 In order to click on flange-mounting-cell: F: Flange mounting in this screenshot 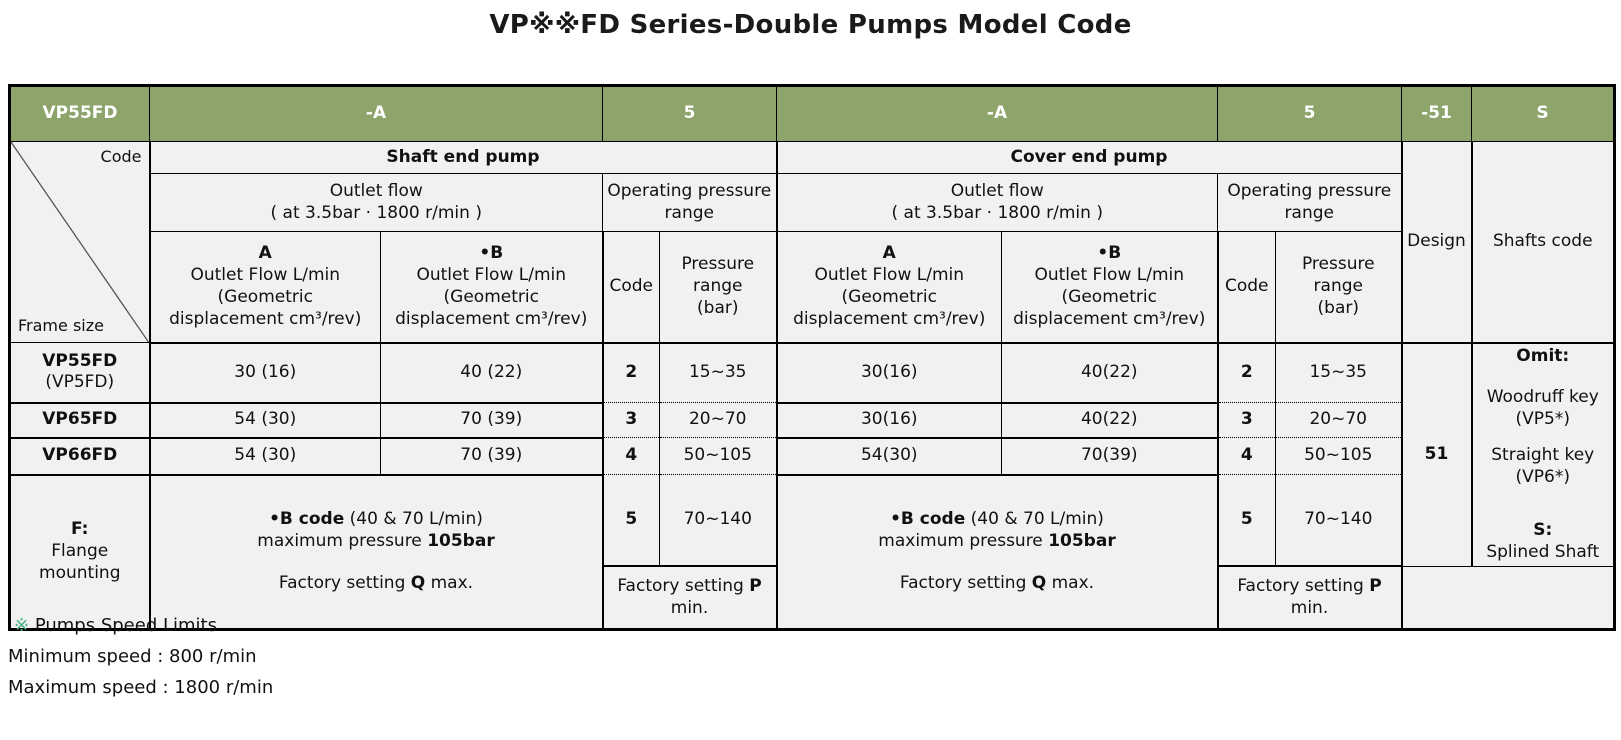, I will do `click(80, 552)`.